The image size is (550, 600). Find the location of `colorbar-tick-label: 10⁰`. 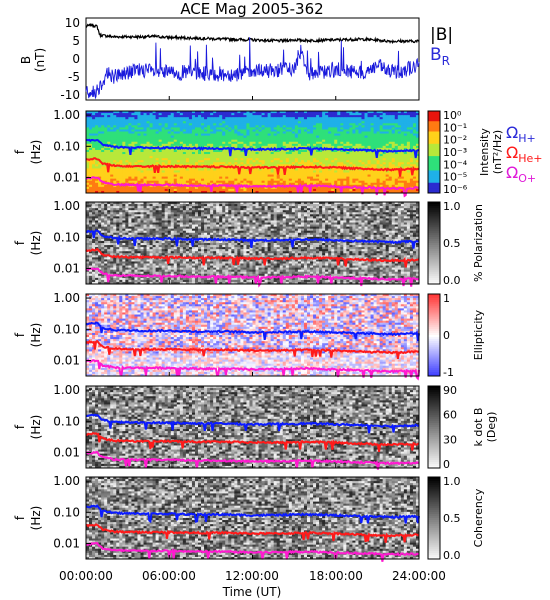

colorbar-tick-label: 10⁰ is located at coordinates (452, 115).